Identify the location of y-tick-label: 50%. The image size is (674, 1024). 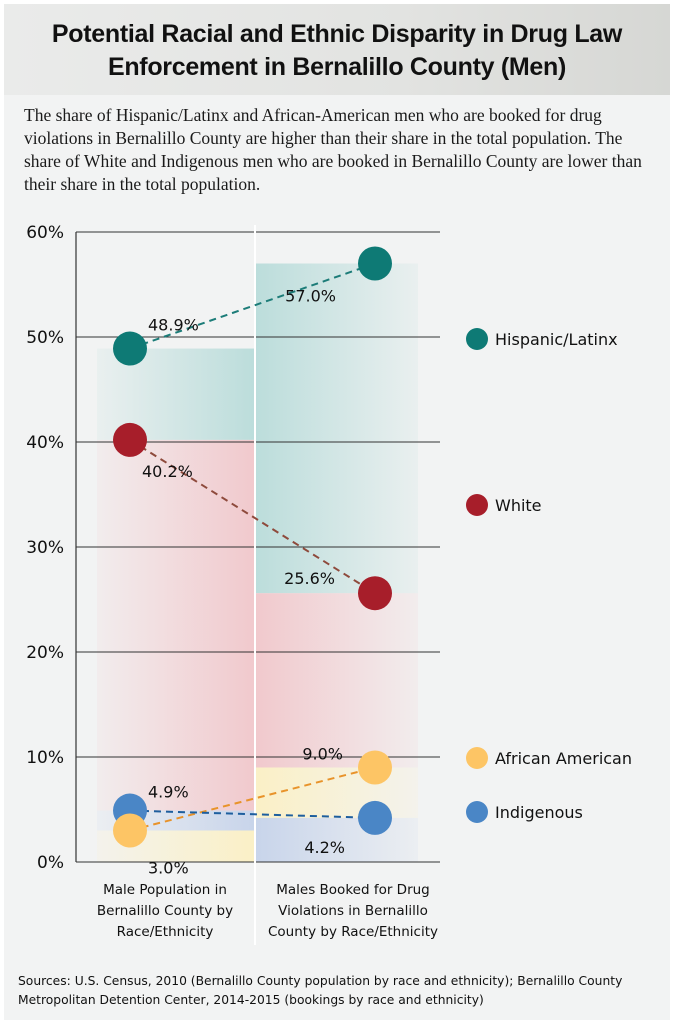
(45, 338).